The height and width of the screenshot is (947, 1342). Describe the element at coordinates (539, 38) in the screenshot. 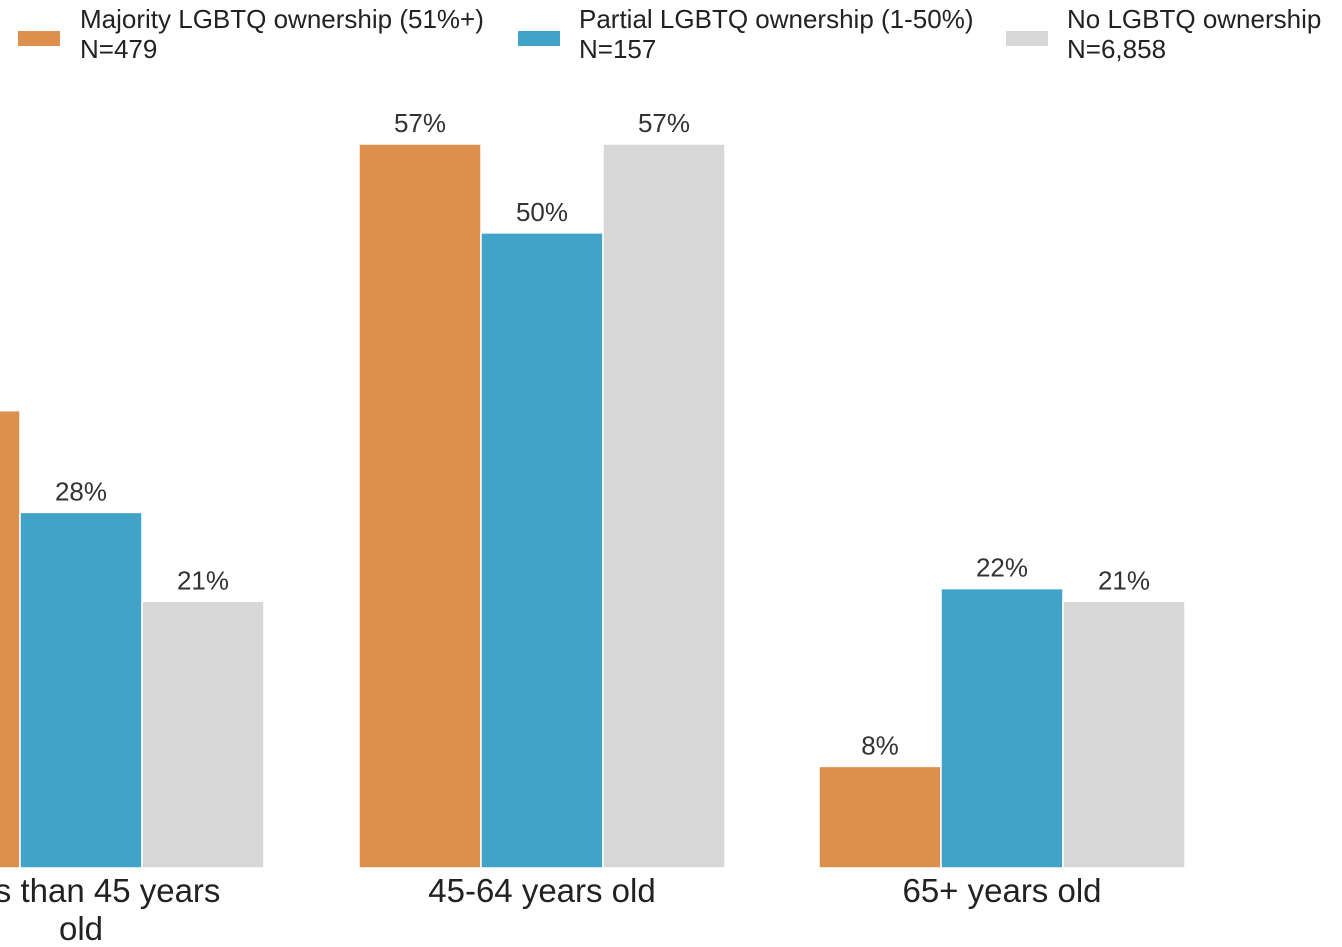

I see `legend-swatch-partial` at that location.